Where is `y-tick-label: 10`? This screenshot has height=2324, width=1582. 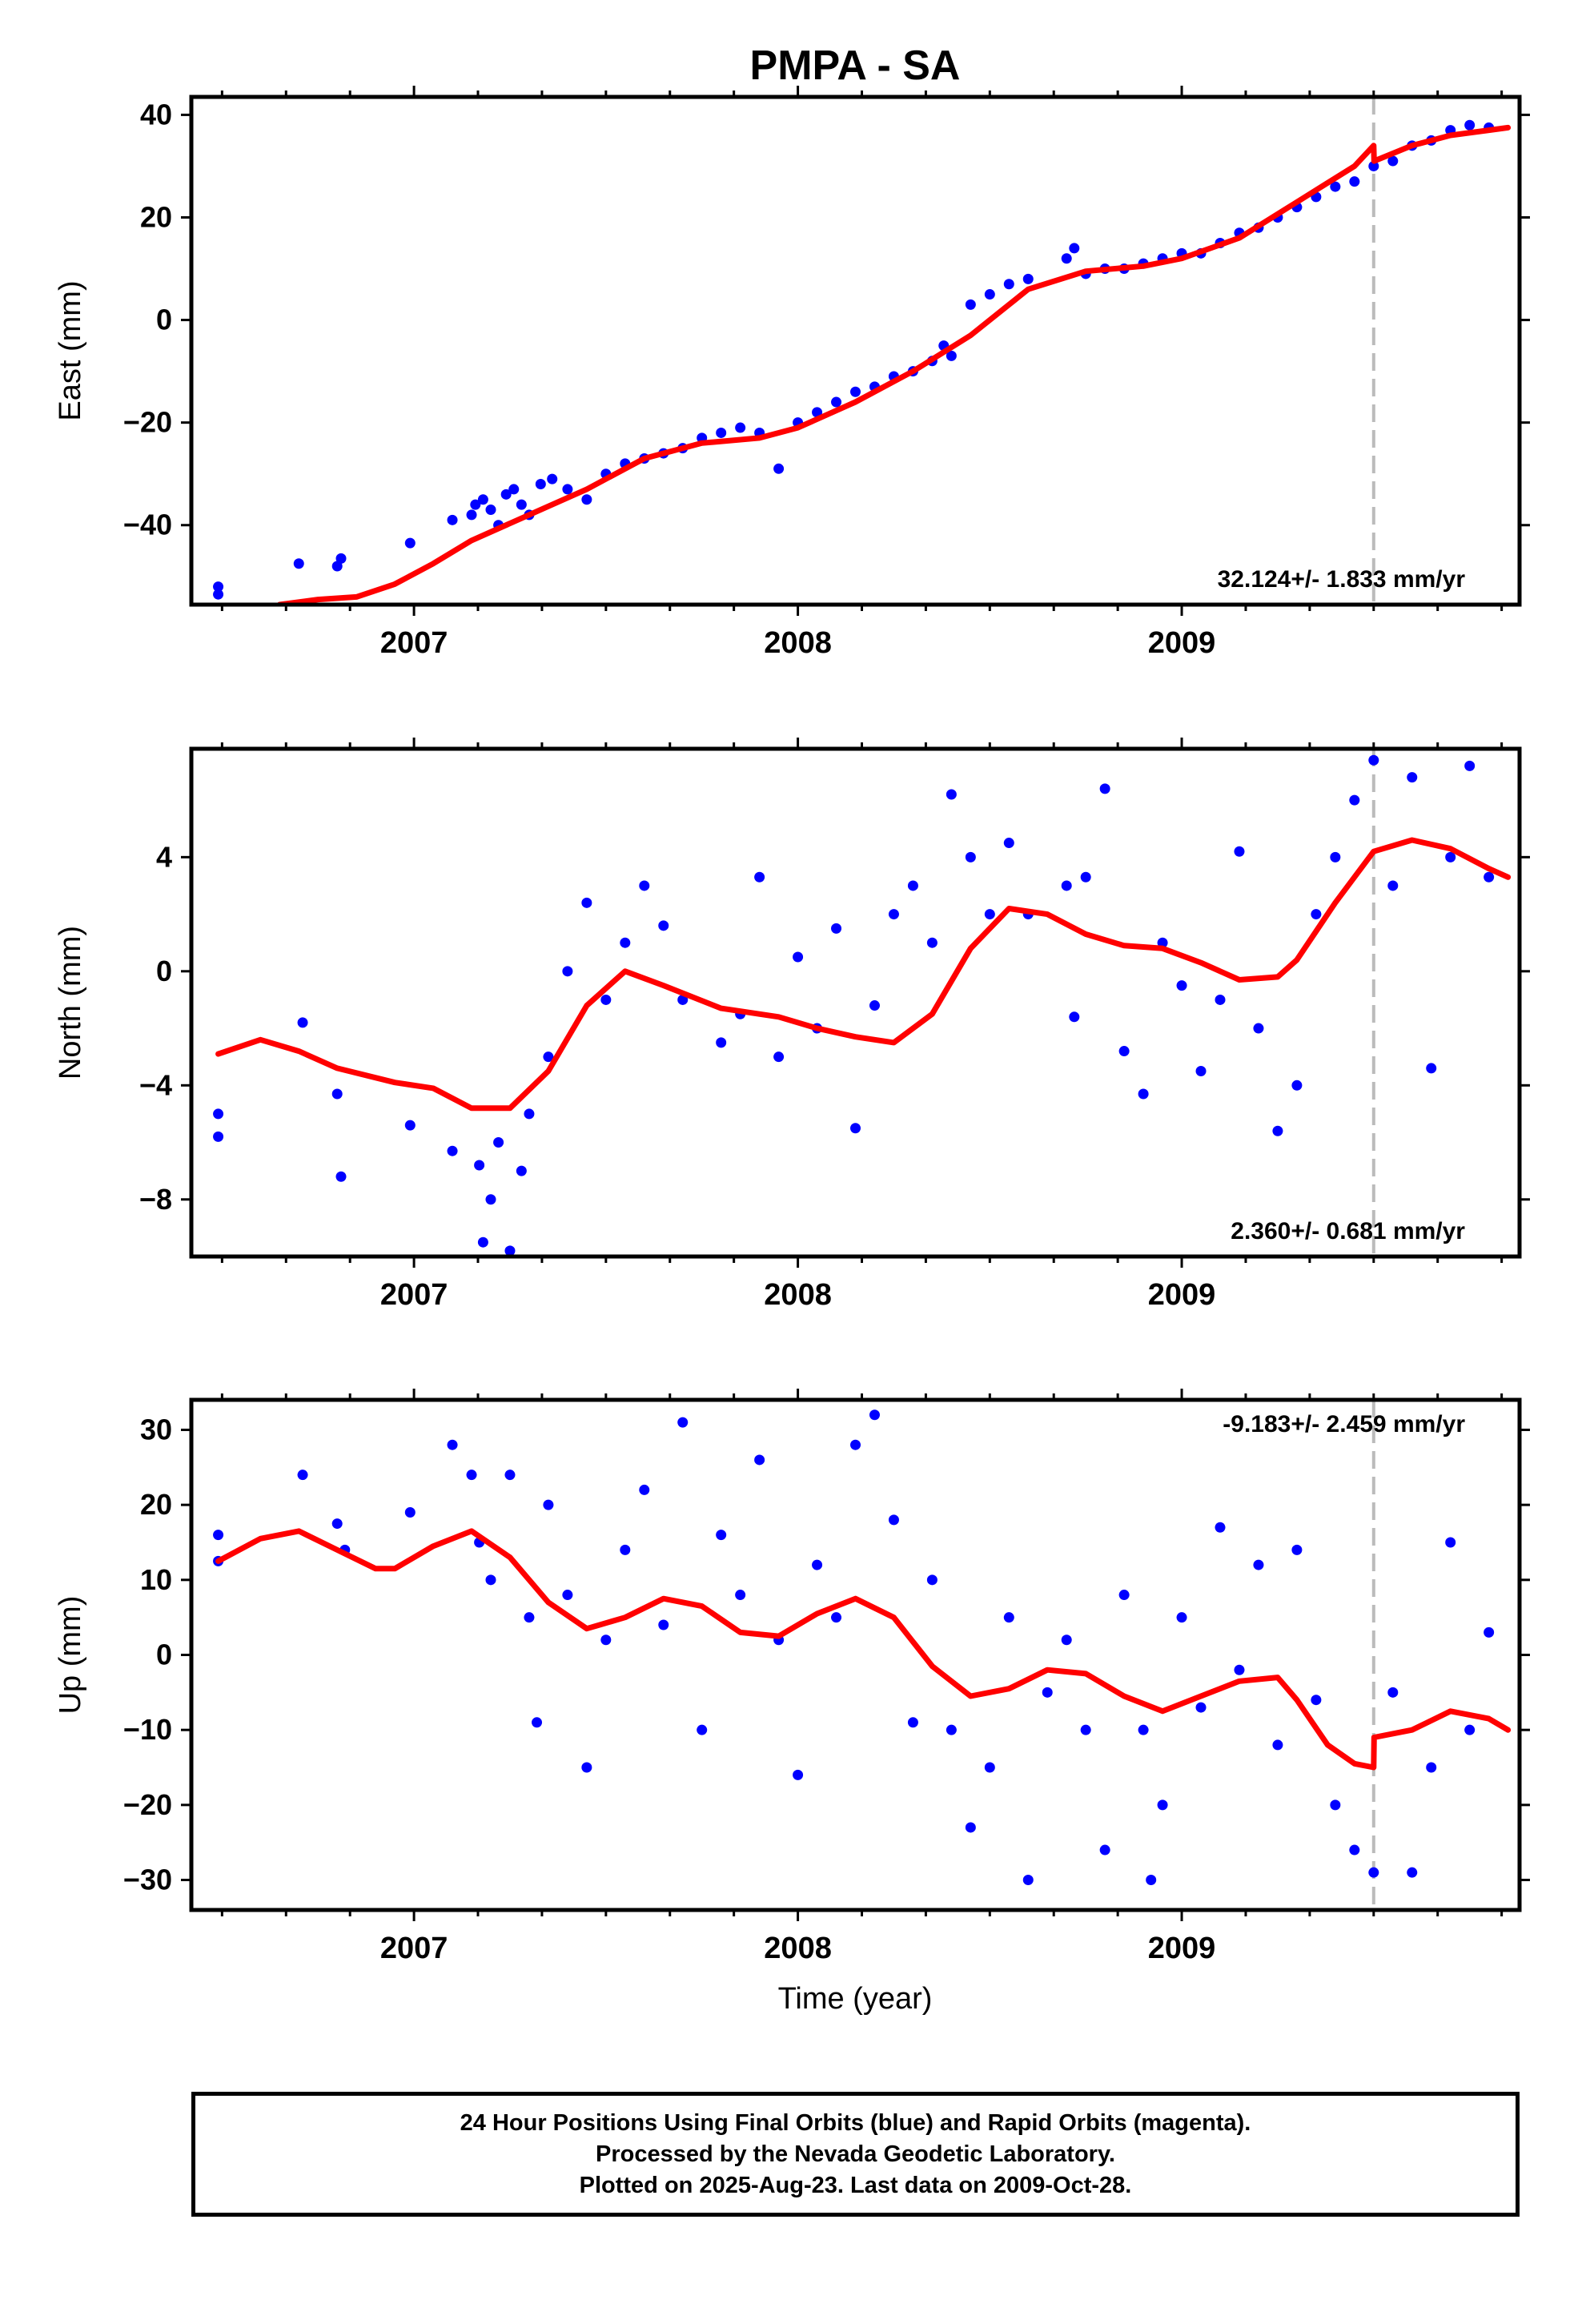 y-tick-label: 10 is located at coordinates (156, 1579).